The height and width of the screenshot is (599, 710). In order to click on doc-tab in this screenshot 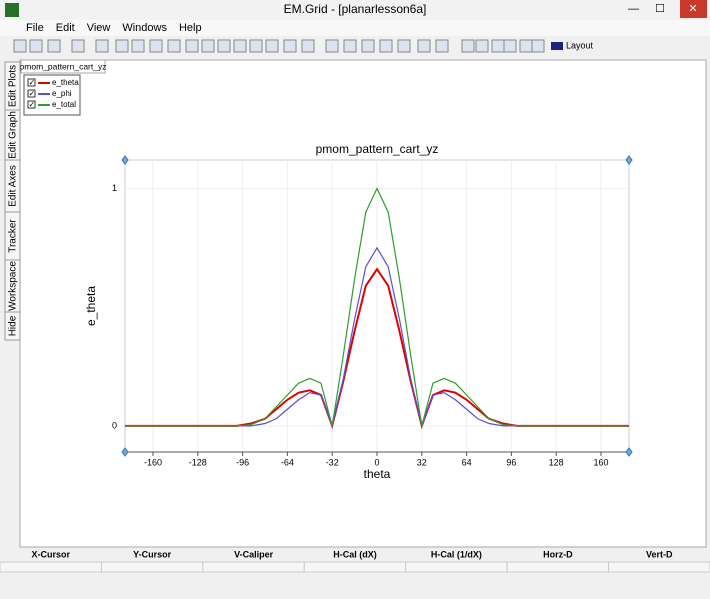, I will do `click(63, 66)`.